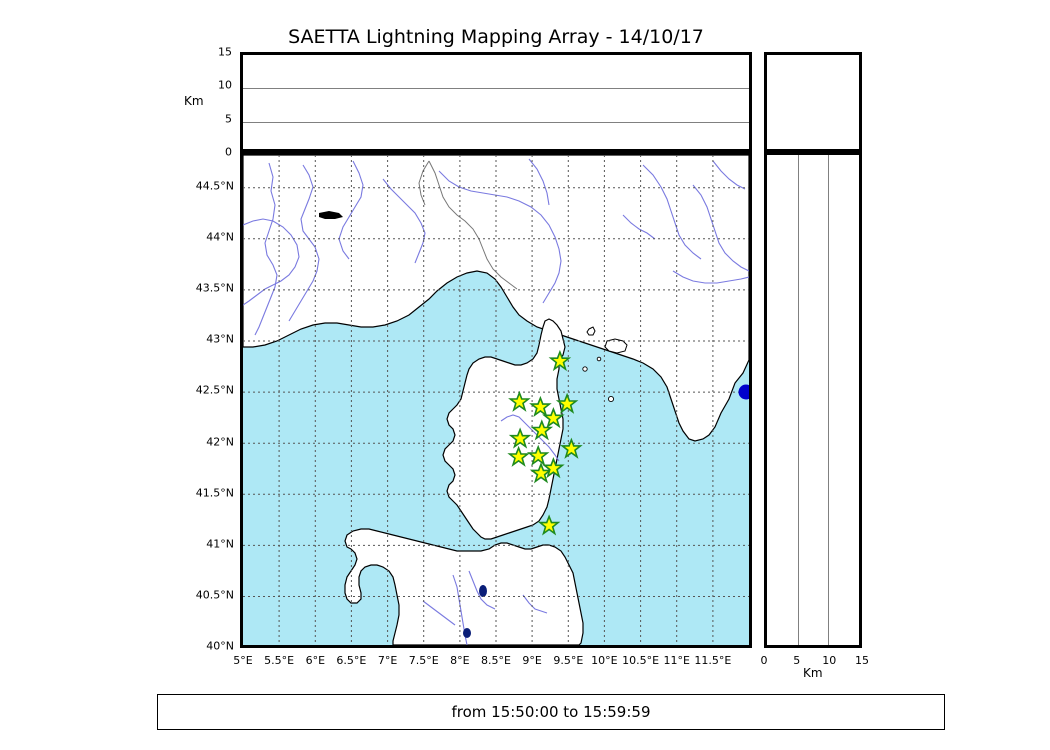 This screenshot has height=750, width=1050. I want to click on lakes-layer, so click(403, 424).